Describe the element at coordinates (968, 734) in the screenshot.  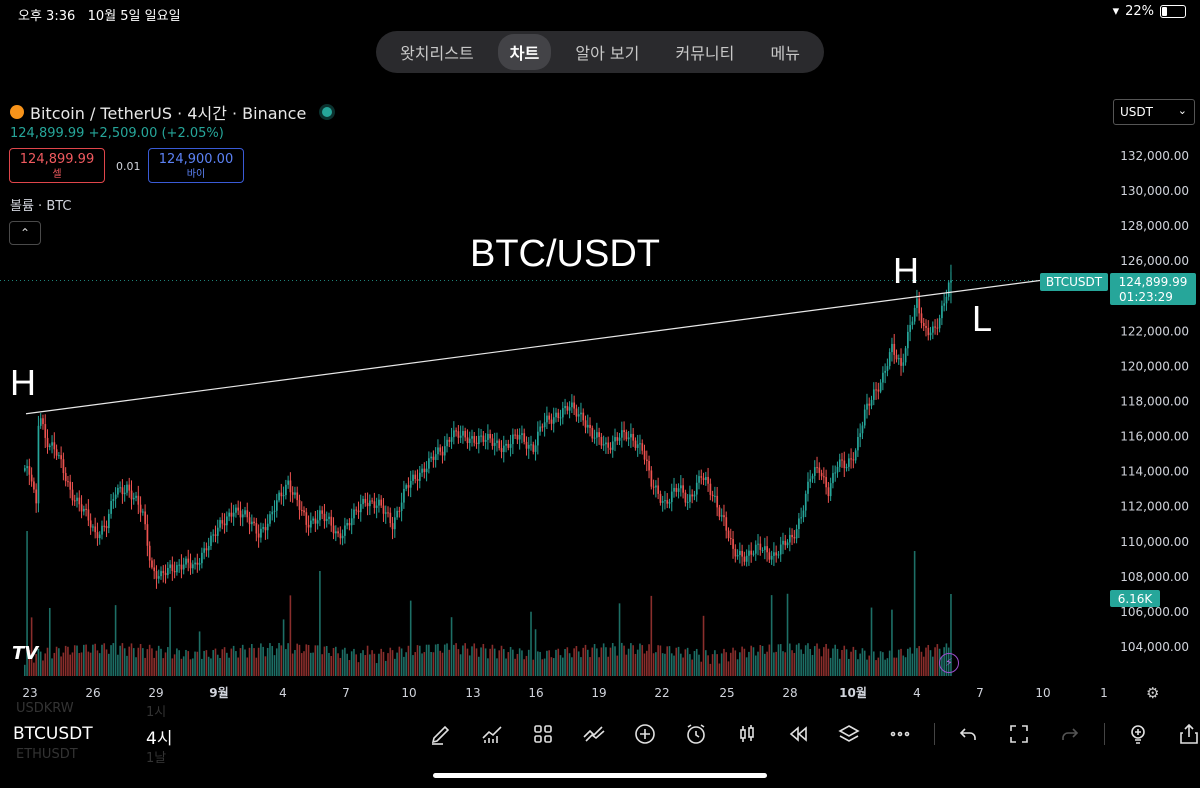
I see `undo-button` at that location.